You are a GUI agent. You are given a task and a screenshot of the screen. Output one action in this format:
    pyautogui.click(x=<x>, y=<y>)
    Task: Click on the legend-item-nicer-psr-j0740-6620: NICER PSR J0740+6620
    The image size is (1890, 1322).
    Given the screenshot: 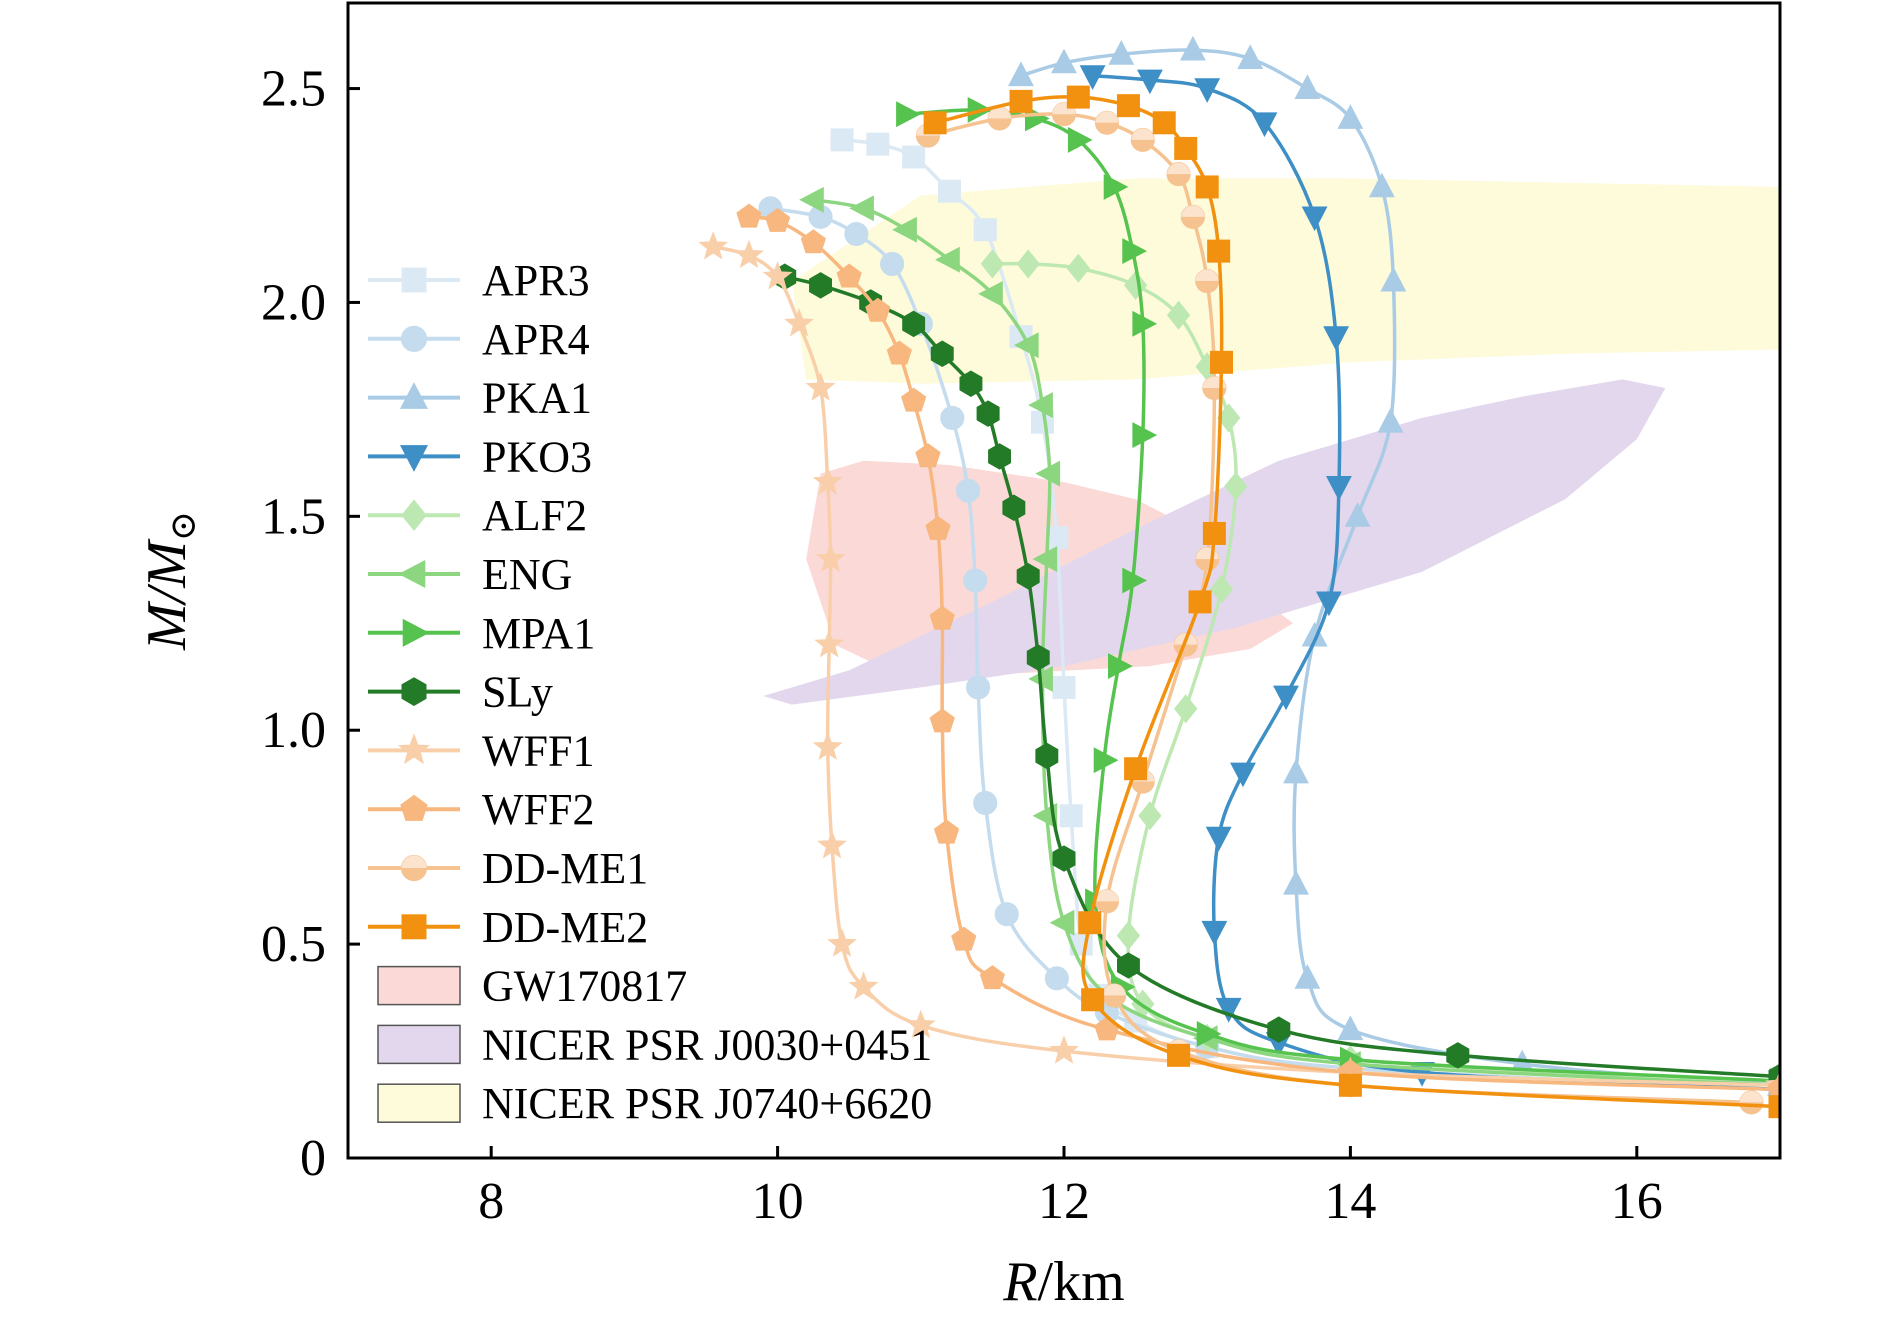 What is the action you would take?
    pyautogui.click(x=654, y=1103)
    